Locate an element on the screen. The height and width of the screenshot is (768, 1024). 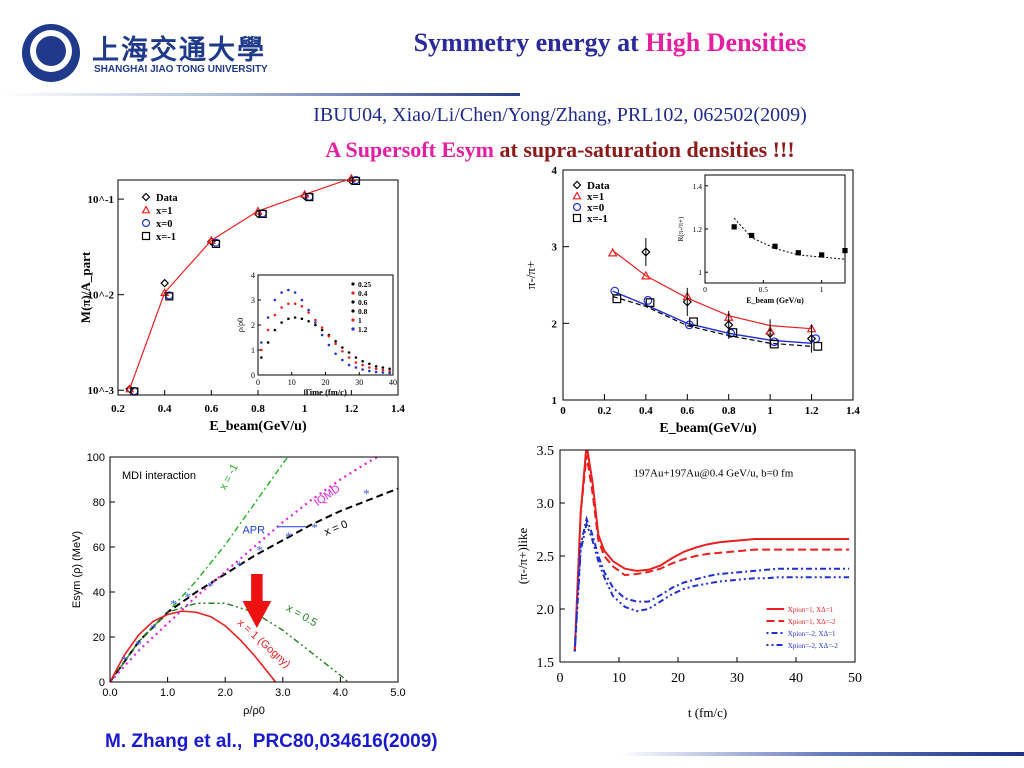
chart2-x-tick-label: 1.4 is located at coordinates (853, 411).